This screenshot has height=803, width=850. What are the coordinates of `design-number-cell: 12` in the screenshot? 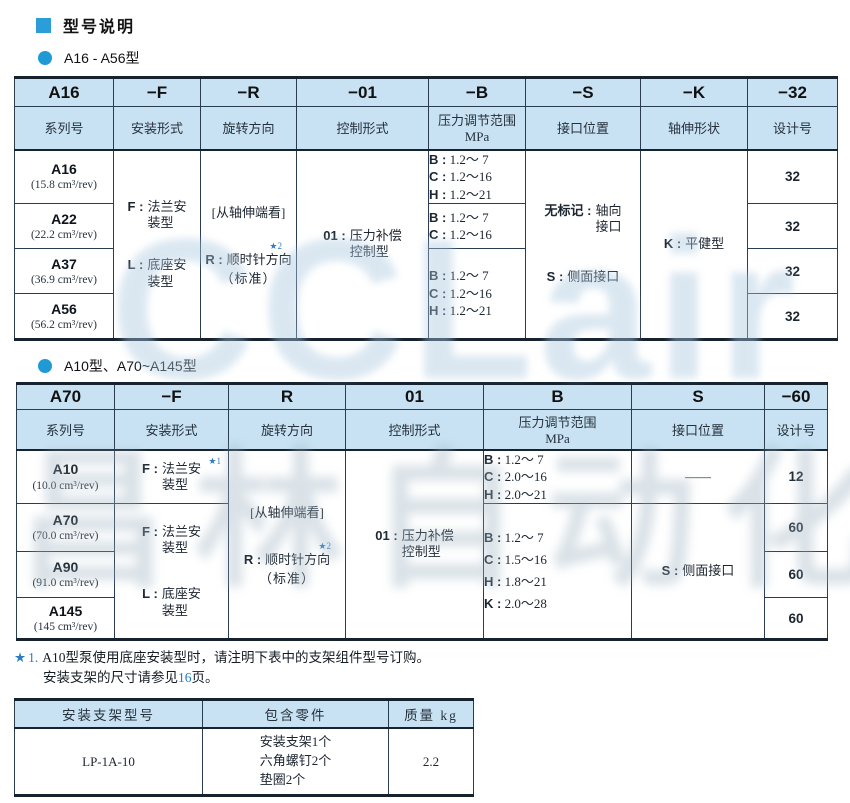 It's located at (796, 477).